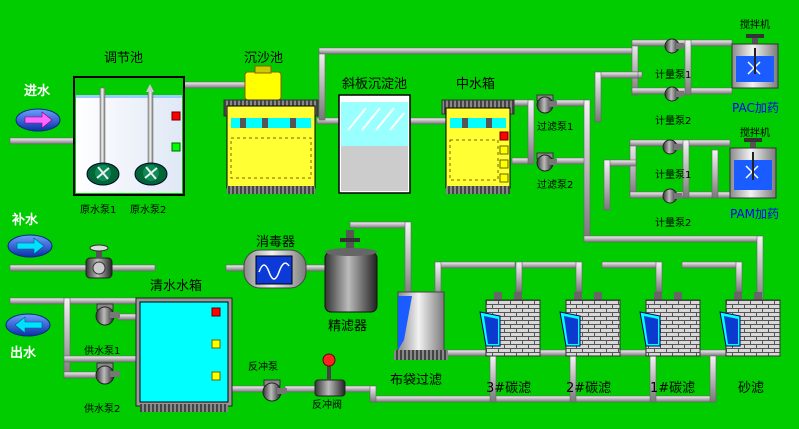 This screenshot has width=799, height=429. What do you see at coordinates (25, 220) in the screenshot?
I see `makeup-label: 补水` at bounding box center [25, 220].